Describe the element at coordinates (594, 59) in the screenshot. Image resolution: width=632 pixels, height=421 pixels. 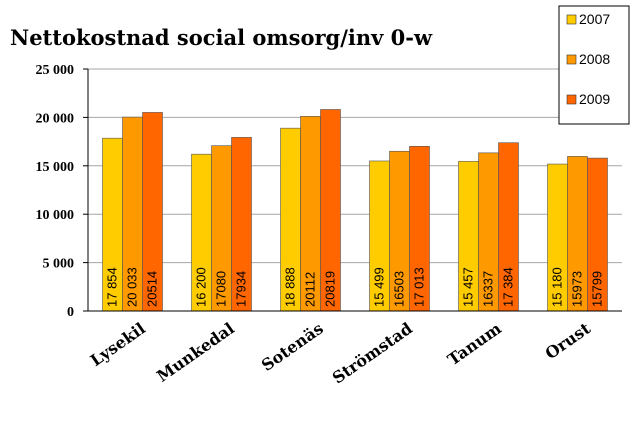
I see `legend-label: 2008` at that location.